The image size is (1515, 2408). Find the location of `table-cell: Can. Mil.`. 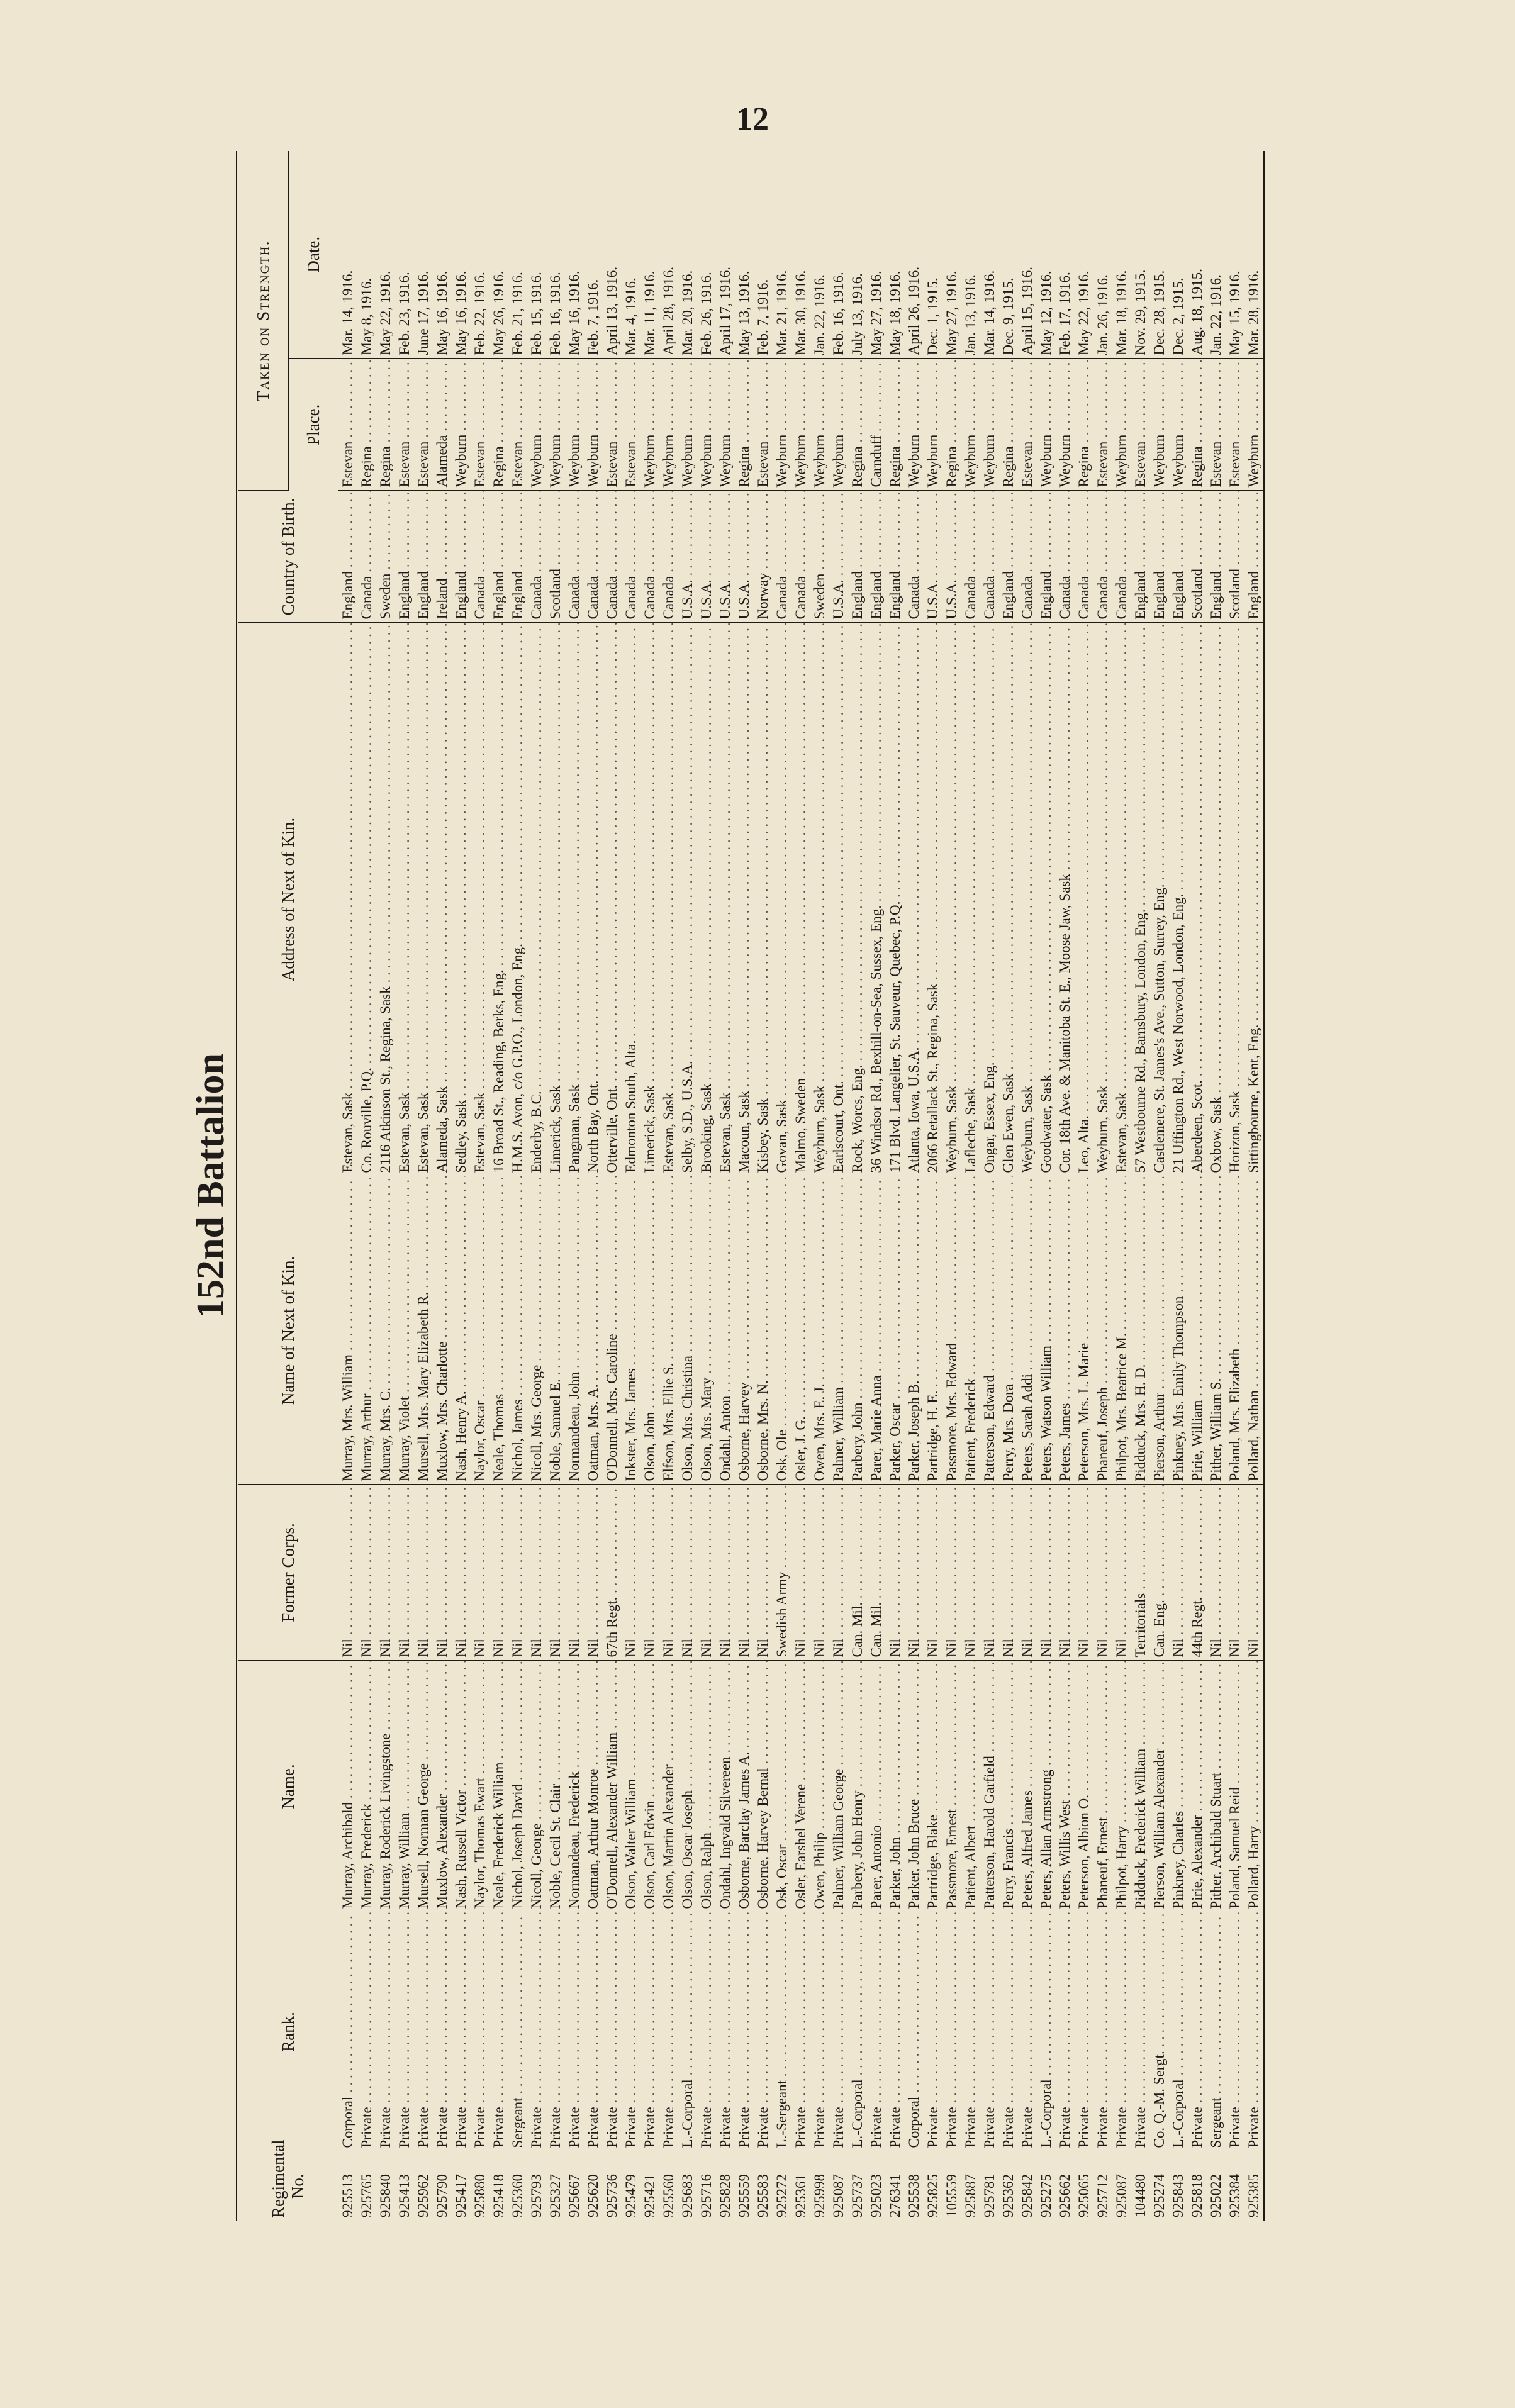

table-cell: Can. Mil. is located at coordinates (877, 1573).